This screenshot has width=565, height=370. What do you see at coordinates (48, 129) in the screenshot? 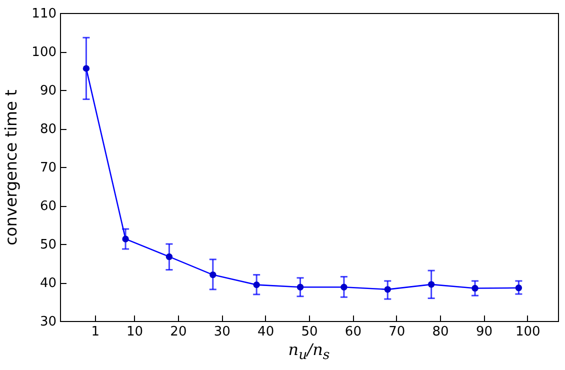
I see `y-tick-label: 80` at bounding box center [48, 129].